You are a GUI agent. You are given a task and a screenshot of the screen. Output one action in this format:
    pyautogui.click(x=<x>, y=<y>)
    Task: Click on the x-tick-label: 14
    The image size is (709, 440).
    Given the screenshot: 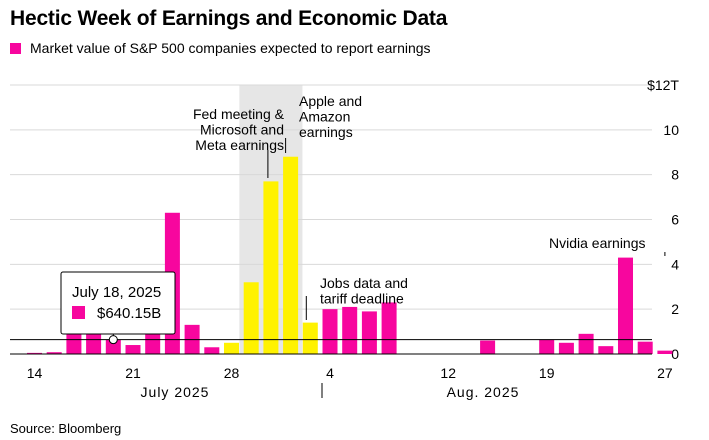 What is the action you would take?
    pyautogui.click(x=35, y=373)
    